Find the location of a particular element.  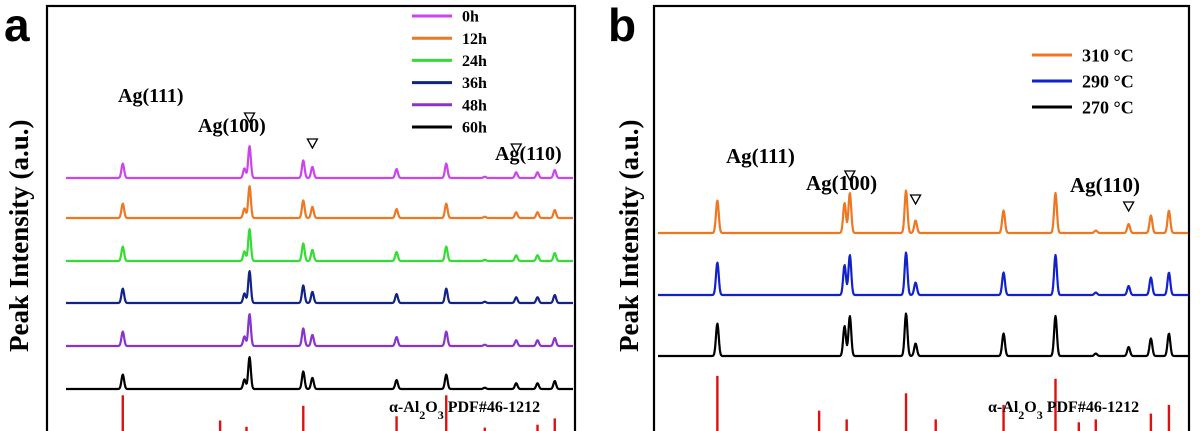

series-trace-60h is located at coordinates (319, 373).